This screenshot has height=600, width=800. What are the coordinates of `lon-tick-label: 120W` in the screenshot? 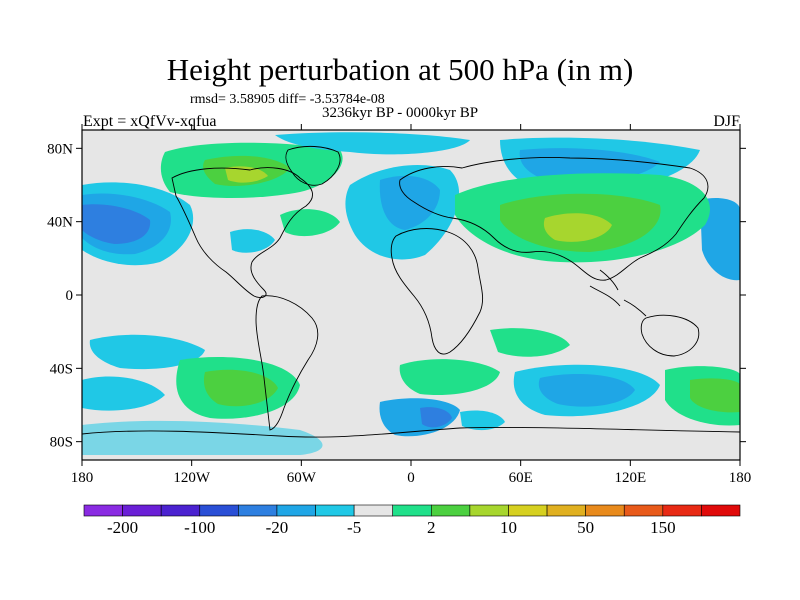 It's located at (192, 478).